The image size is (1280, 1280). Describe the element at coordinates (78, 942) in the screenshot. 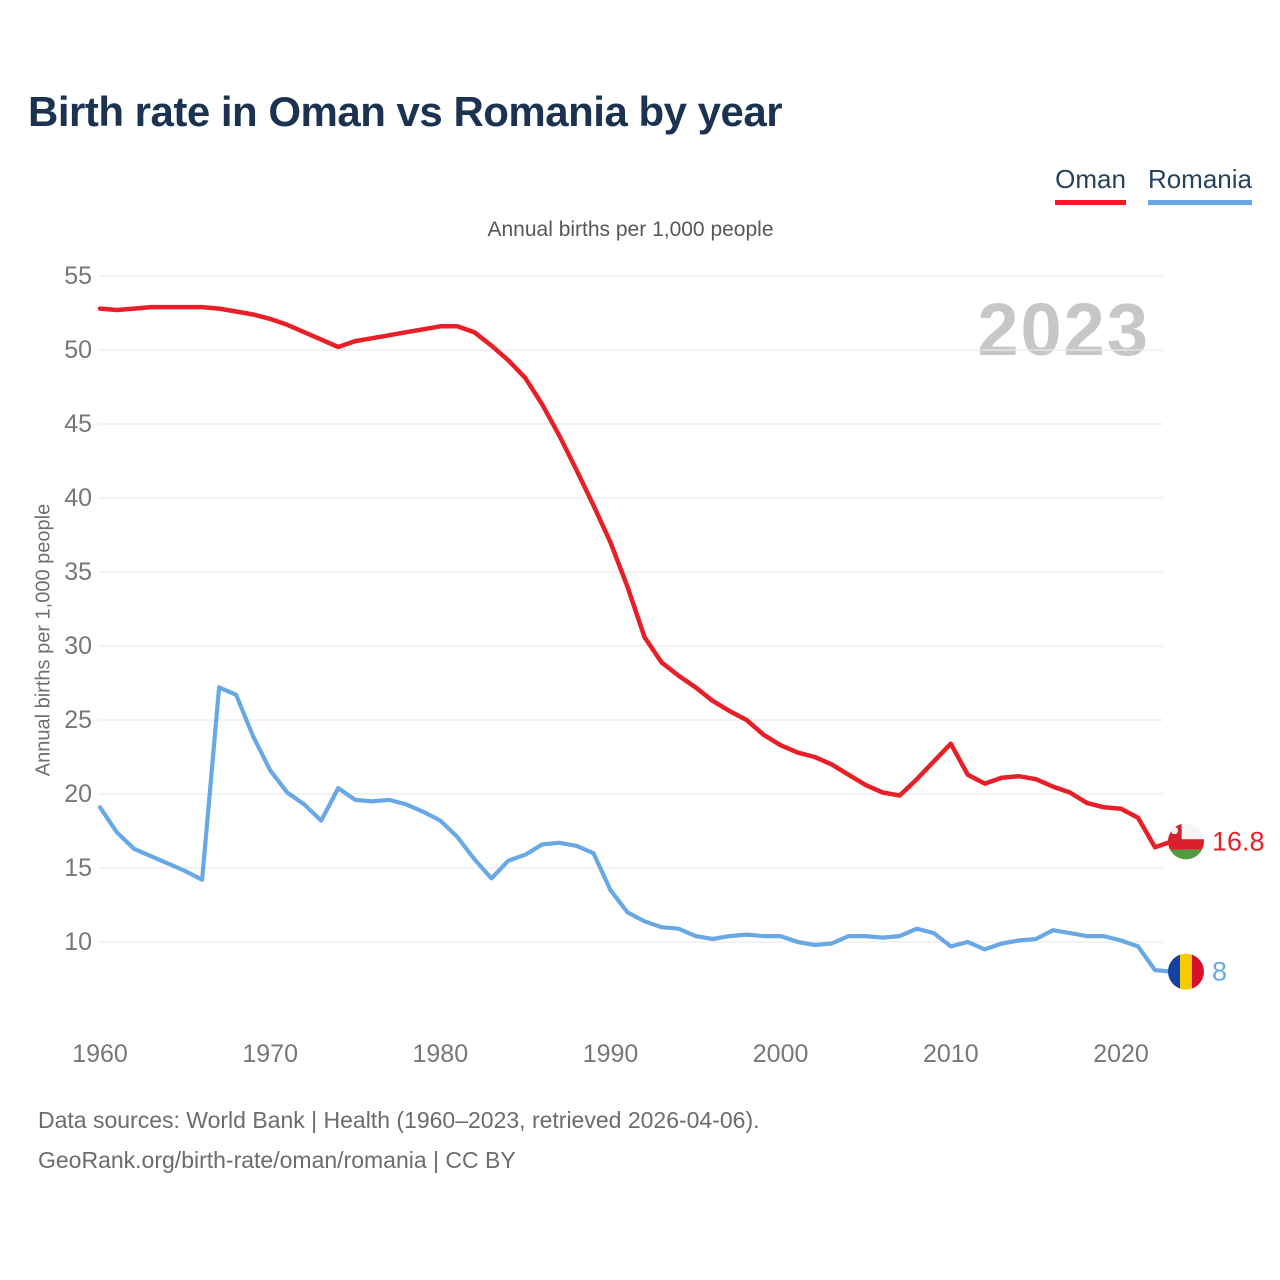

I see `y-tick-label: 10` at that location.